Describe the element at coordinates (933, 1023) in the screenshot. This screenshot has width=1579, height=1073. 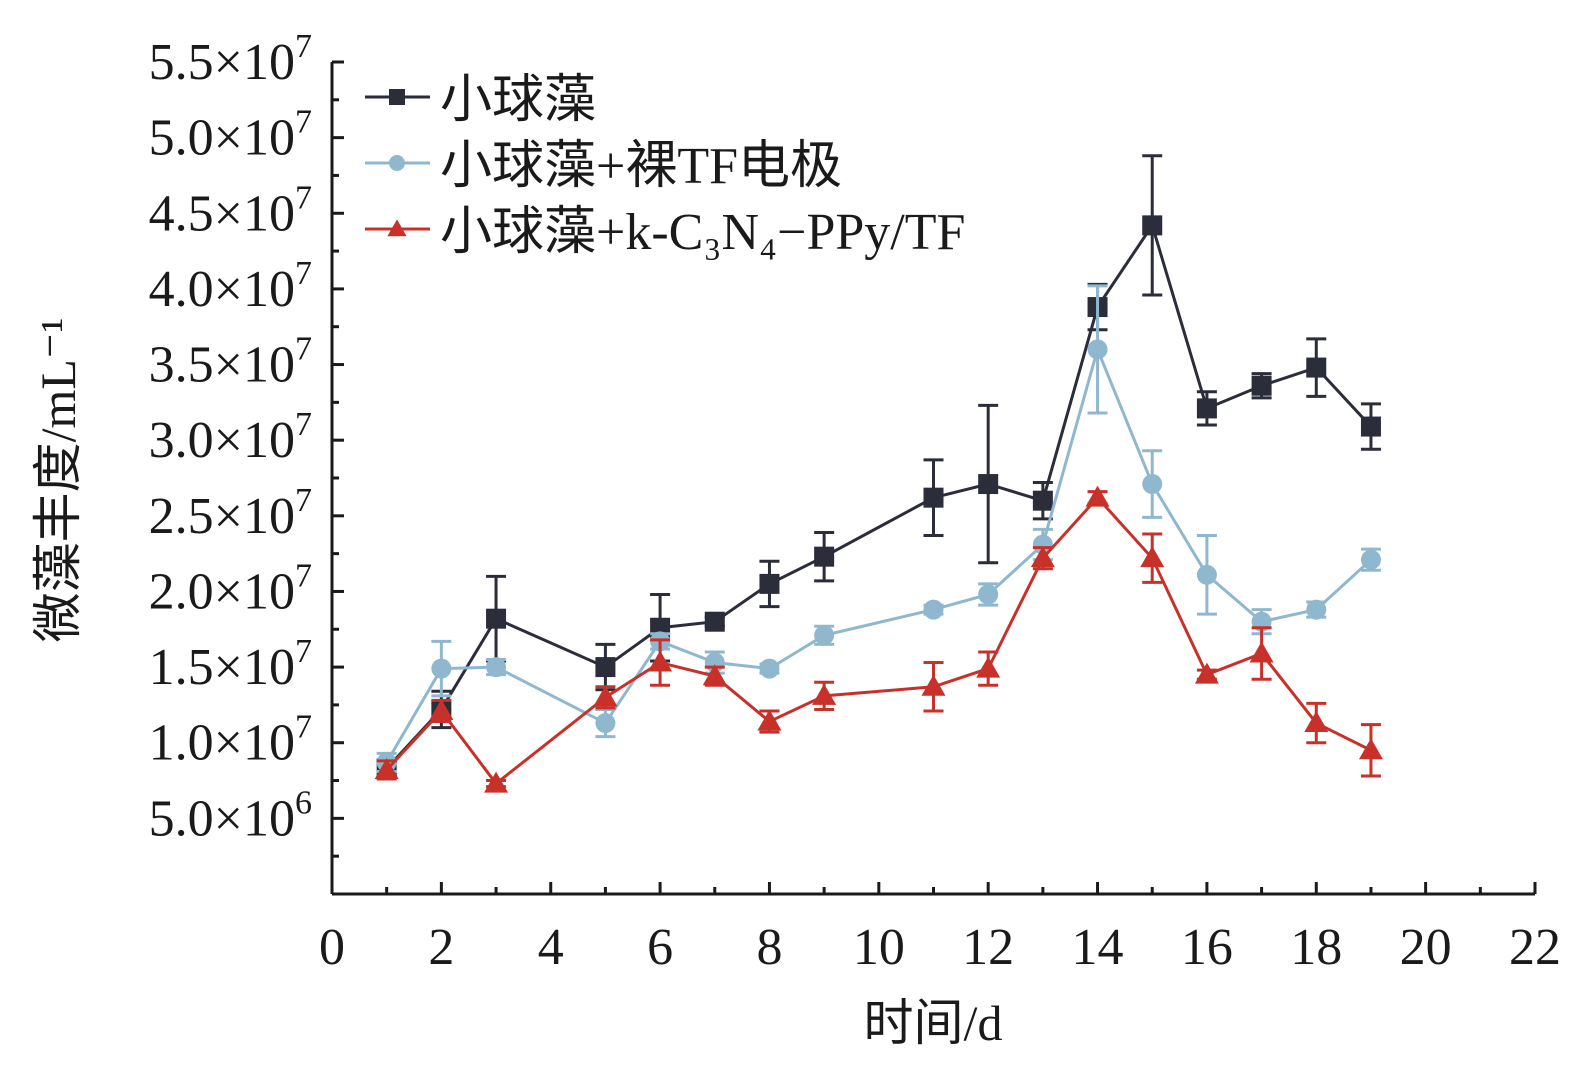
I see `x-axis-label: 时间/d` at that location.